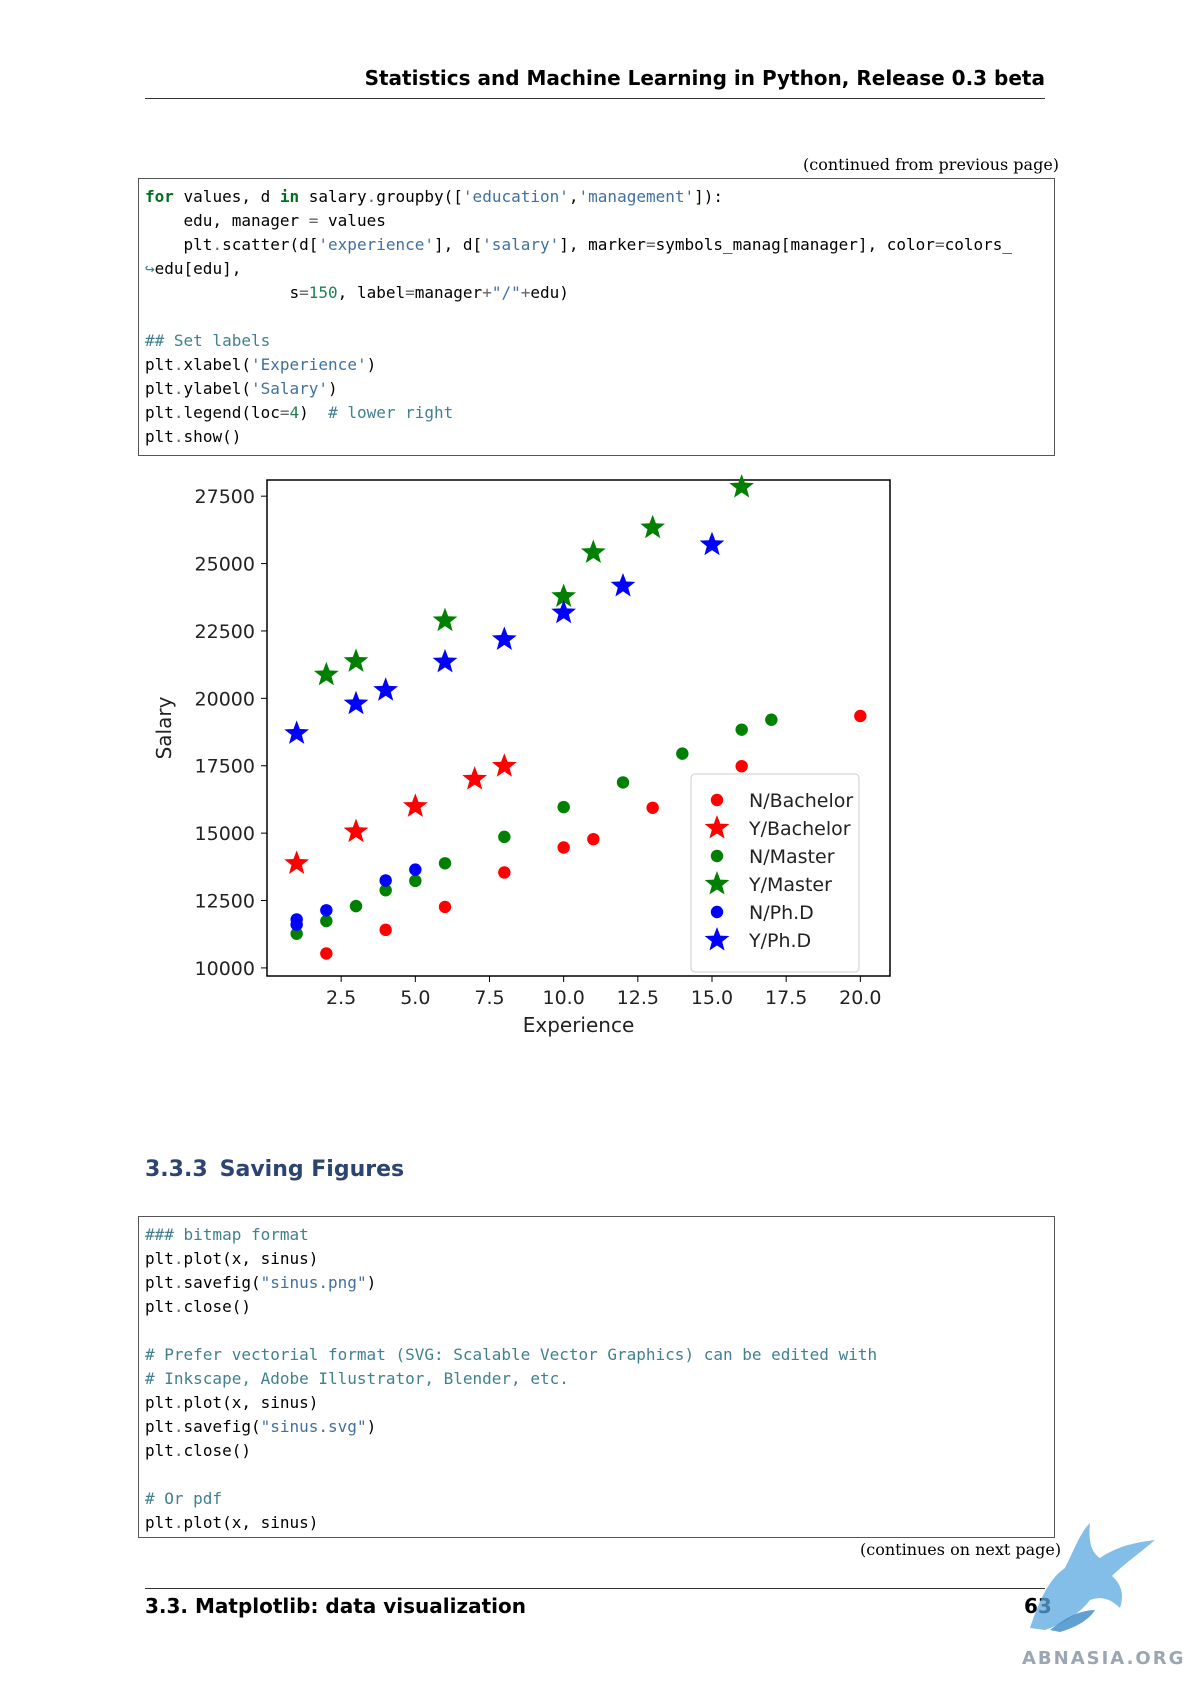 The image size is (1191, 1684). Describe the element at coordinates (225, 565) in the screenshot. I see `y-tick-label: 25000` at that location.